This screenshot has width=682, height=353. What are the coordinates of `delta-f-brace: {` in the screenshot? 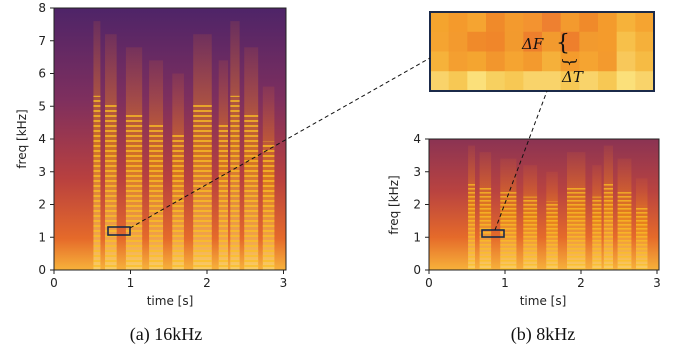 It's located at (563, 43).